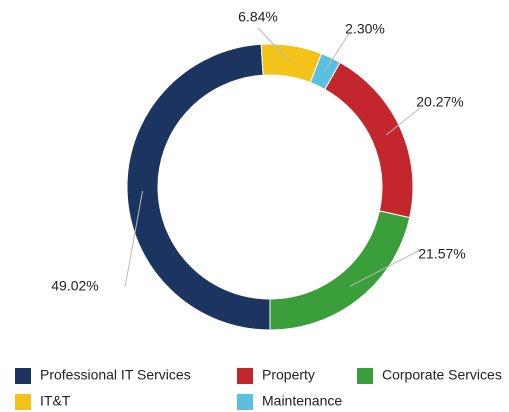 This screenshot has height=412, width=509. What do you see at coordinates (55, 401) in the screenshot?
I see `legend-label: IT&T` at bounding box center [55, 401].